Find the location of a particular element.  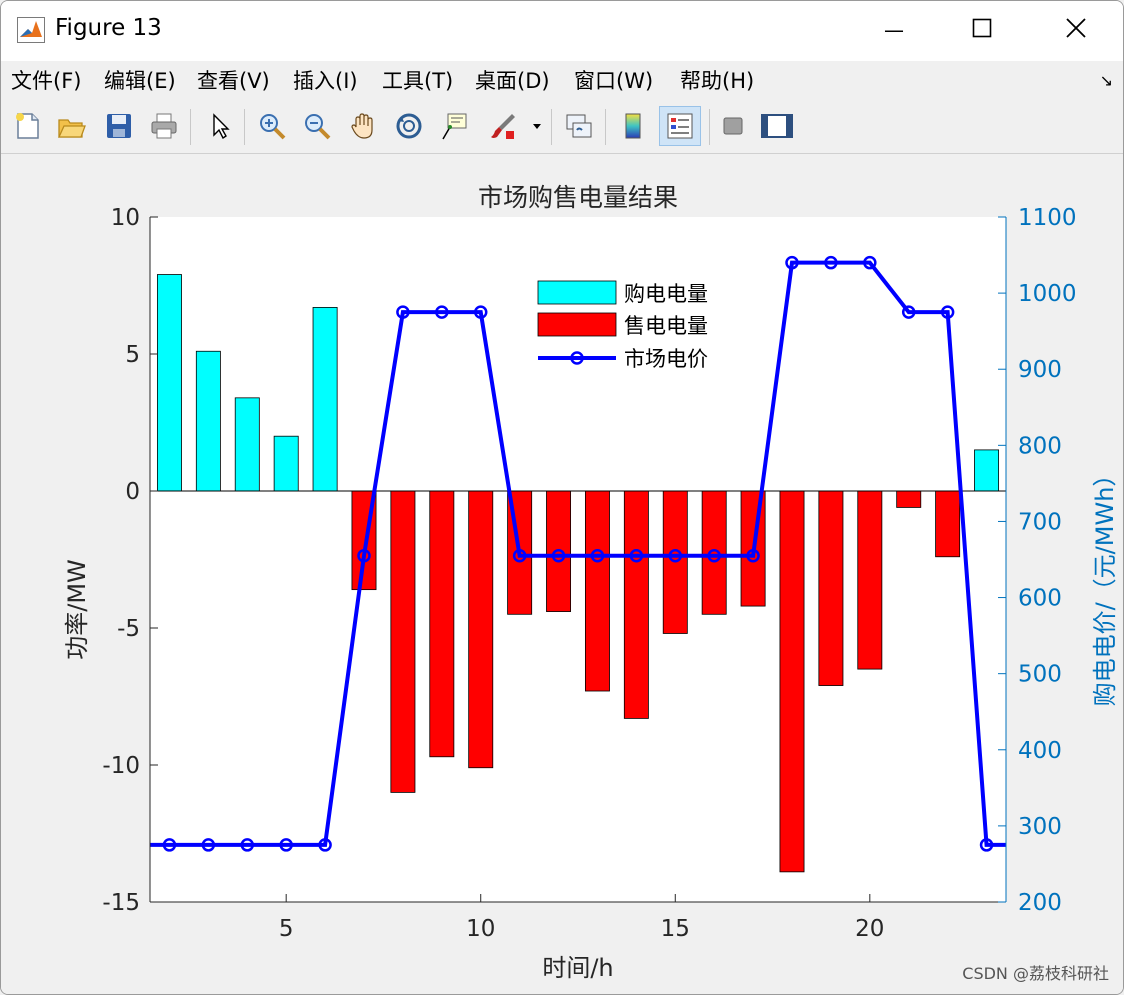

print-icon is located at coordinates (164, 126).